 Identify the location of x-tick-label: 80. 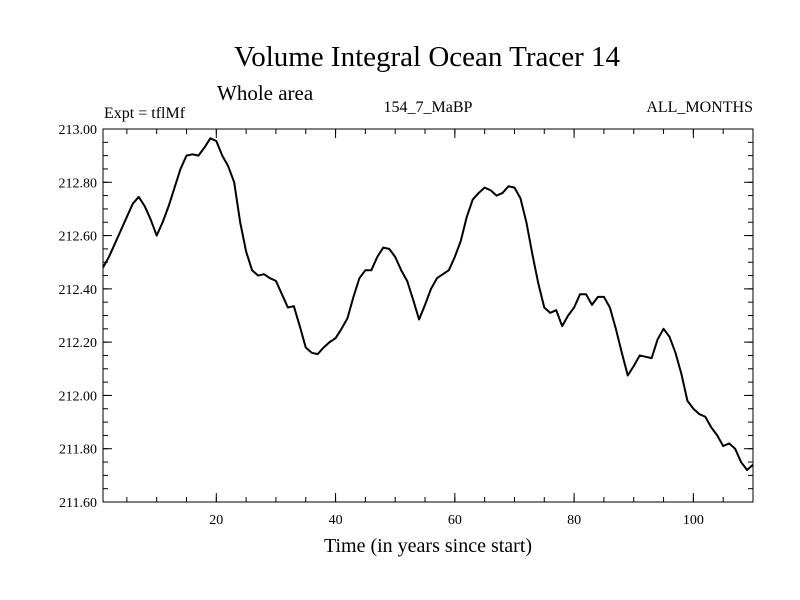
(574, 520).